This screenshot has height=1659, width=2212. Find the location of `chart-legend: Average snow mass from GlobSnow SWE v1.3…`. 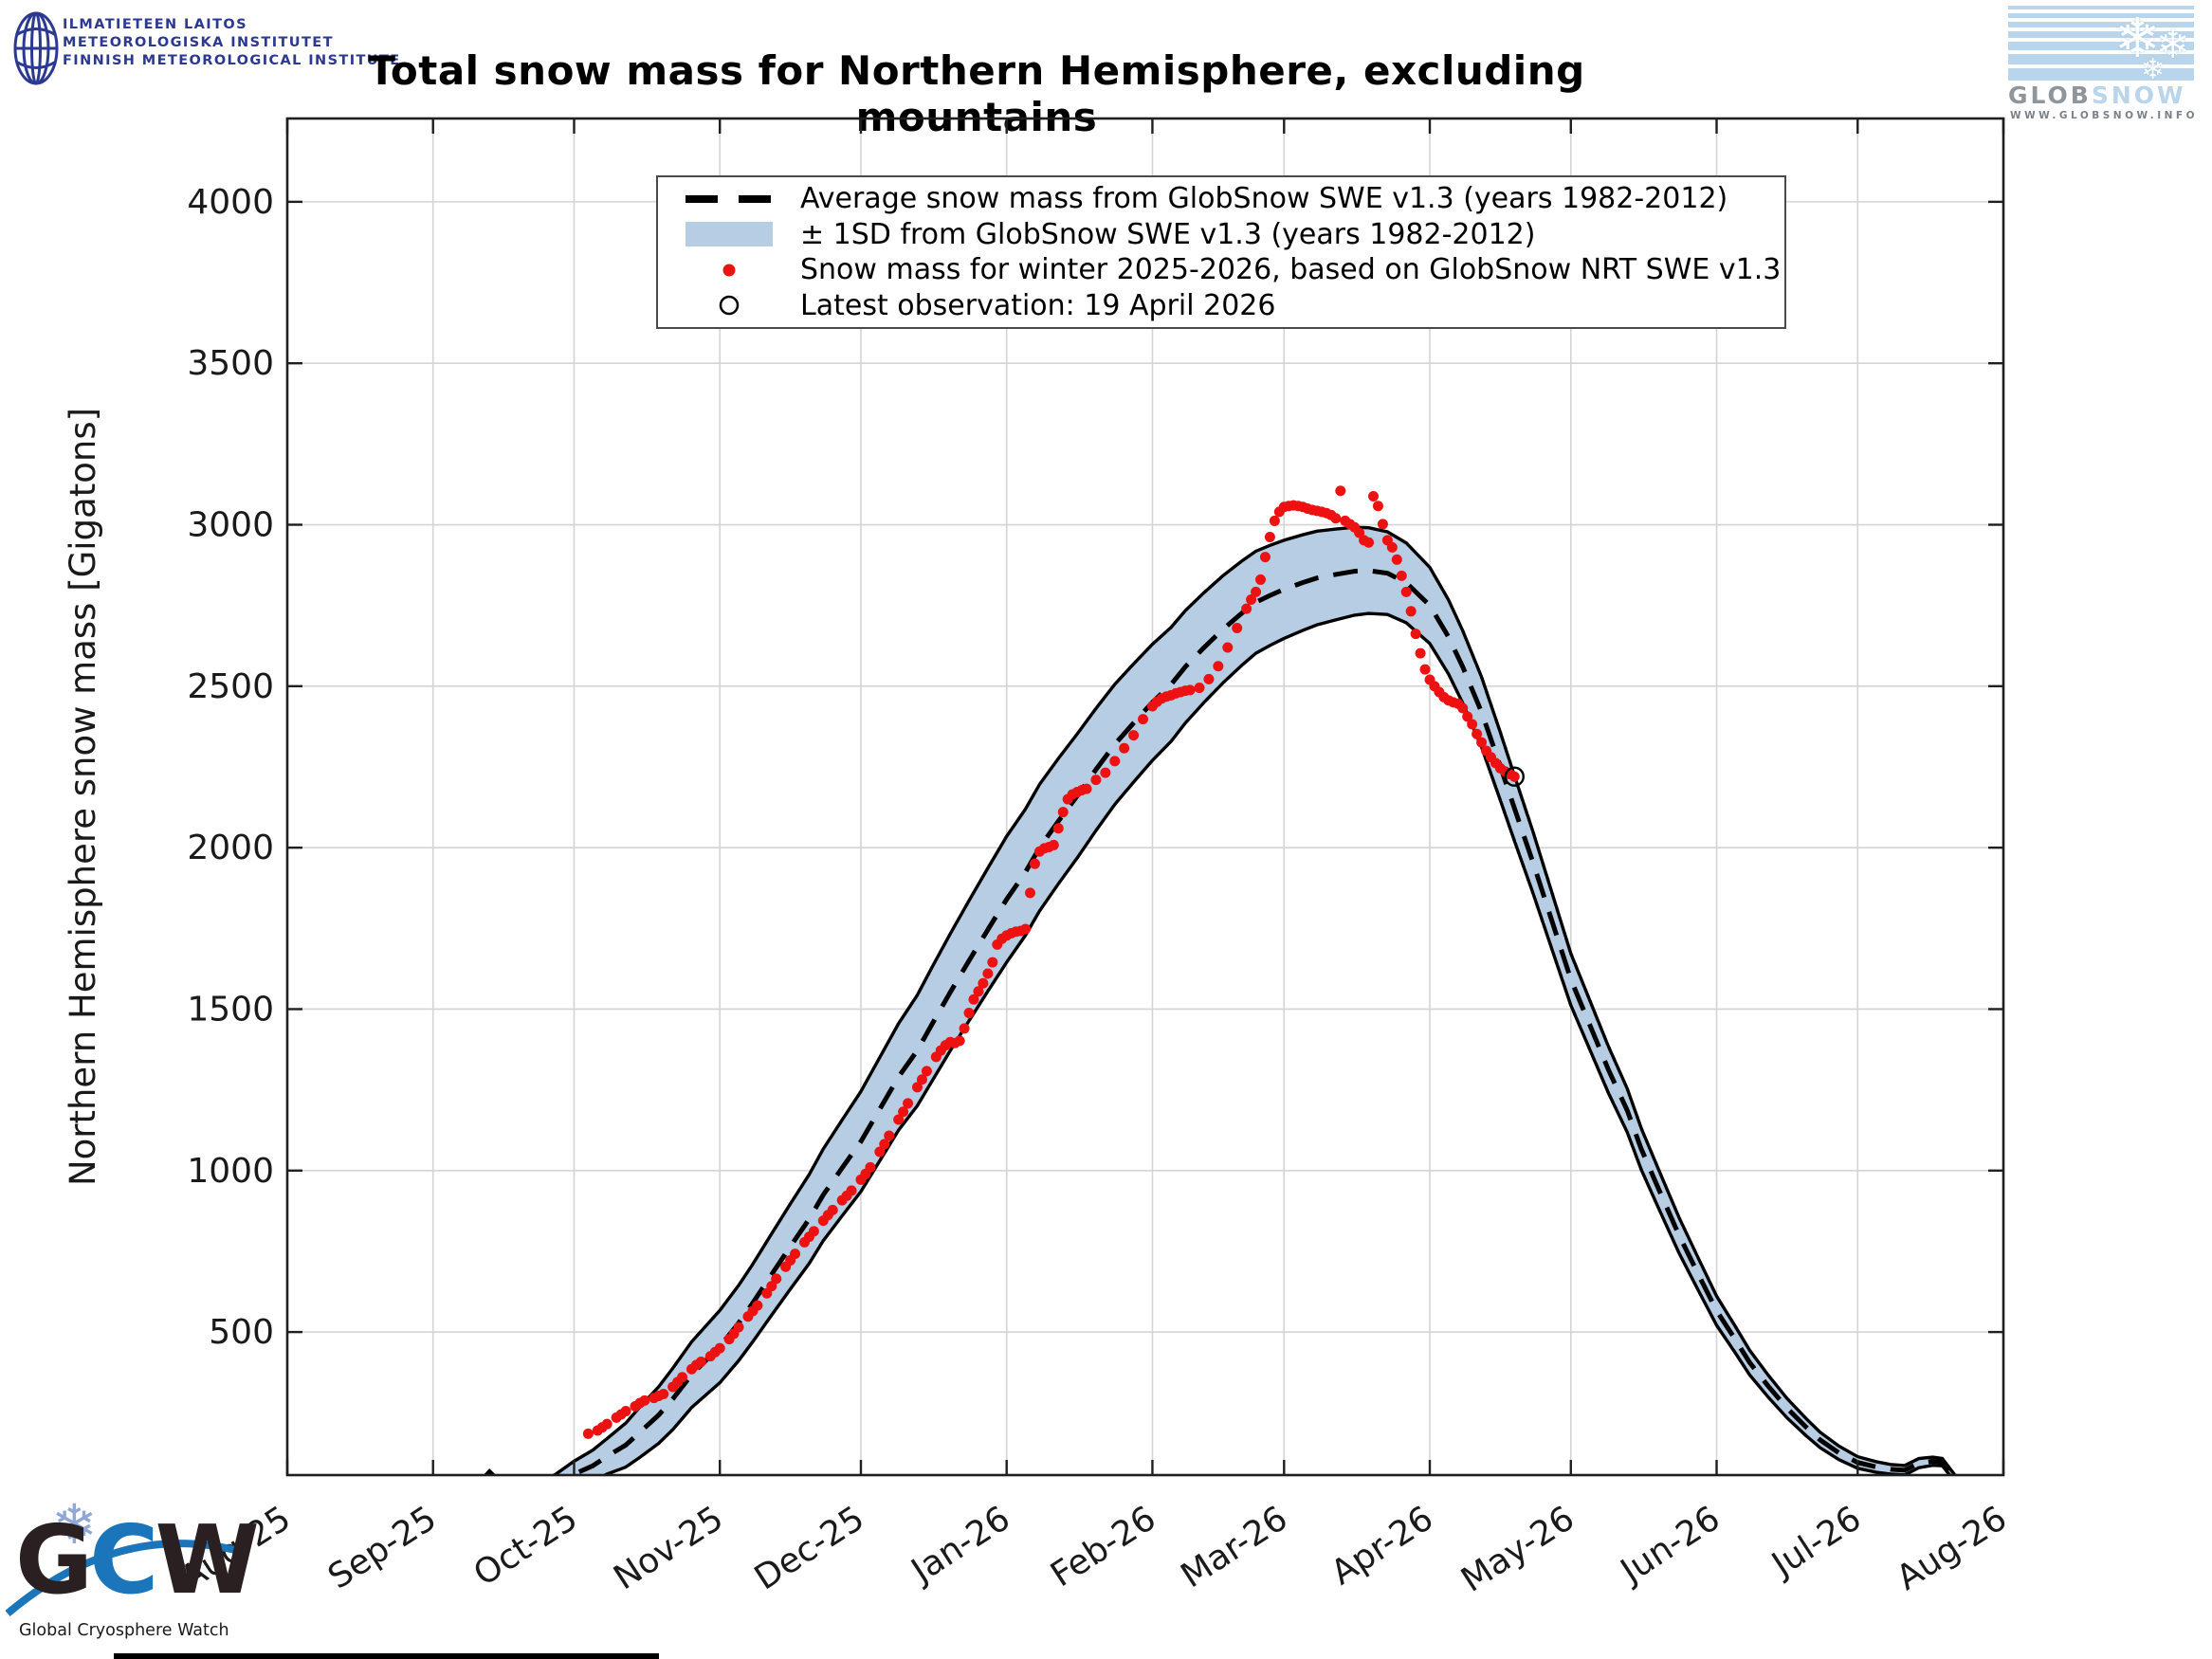

chart-legend: Average snow mass from GlobSnow SWE v1.3… is located at coordinates (1221, 252).